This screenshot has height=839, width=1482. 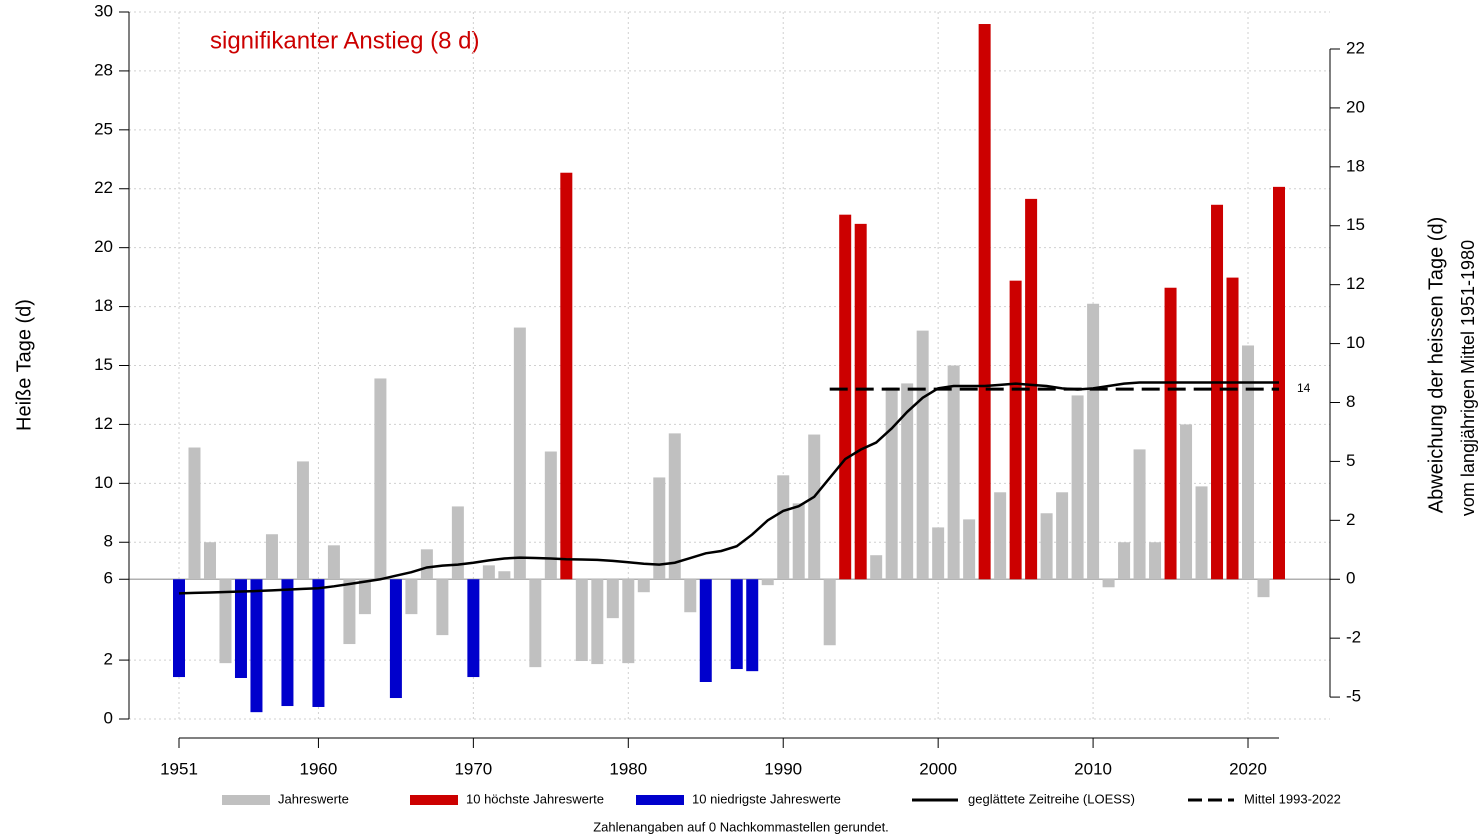 What do you see at coordinates (1355, 106) in the screenshot?
I see `y2-tick-label: 20` at bounding box center [1355, 106].